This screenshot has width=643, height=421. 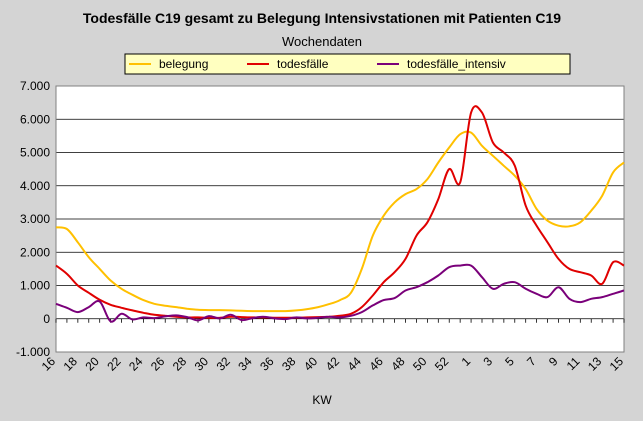 What do you see at coordinates (355, 364) in the screenshot?
I see `x-tick-label: 44` at bounding box center [355, 364].